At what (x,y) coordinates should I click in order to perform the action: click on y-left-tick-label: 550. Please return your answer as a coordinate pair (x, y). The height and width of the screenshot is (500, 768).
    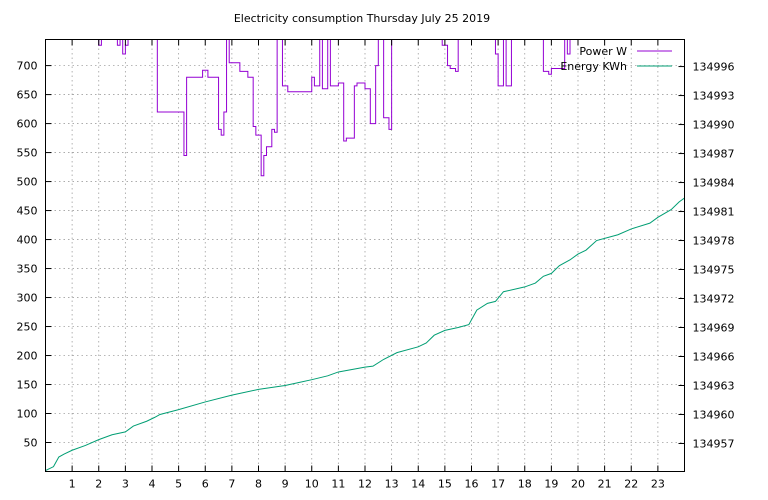
    Looking at the image, I should click on (27, 153).